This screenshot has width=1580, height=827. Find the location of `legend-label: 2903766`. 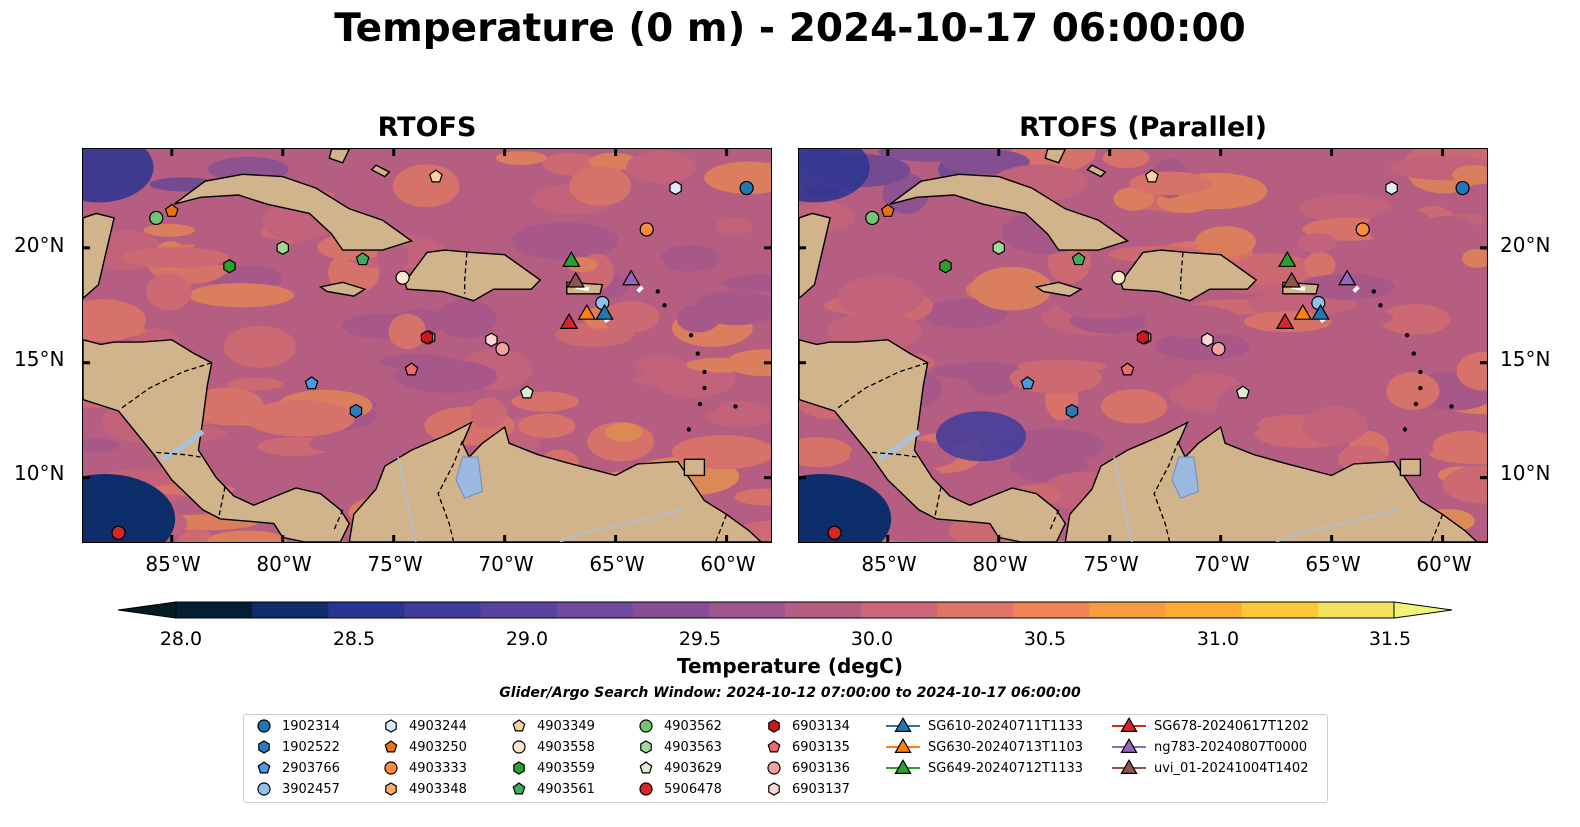

legend-label: 2903766 is located at coordinates (311, 768).